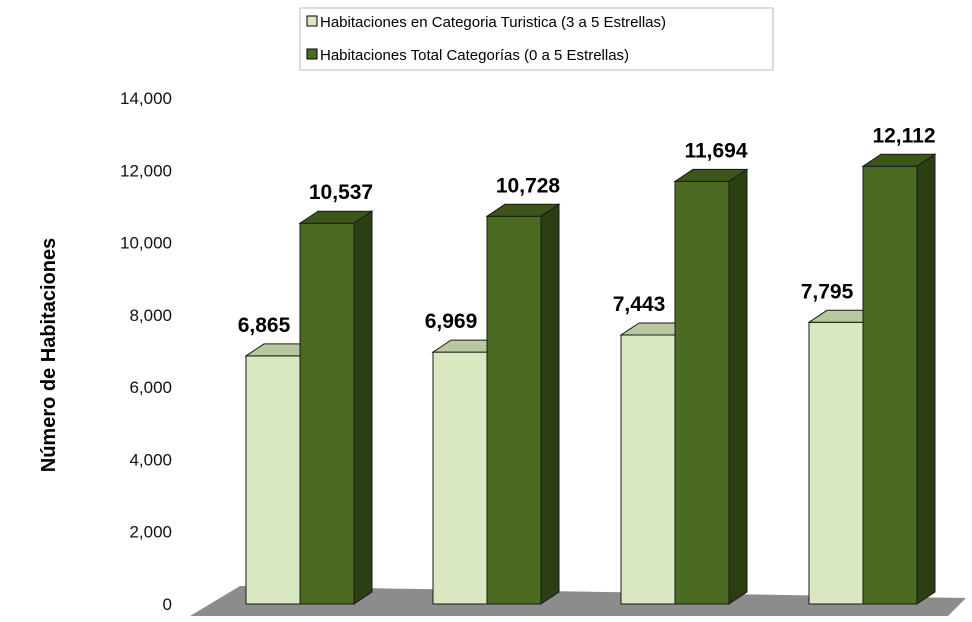  I want to click on y-tick-label: 10,000, so click(146, 243).